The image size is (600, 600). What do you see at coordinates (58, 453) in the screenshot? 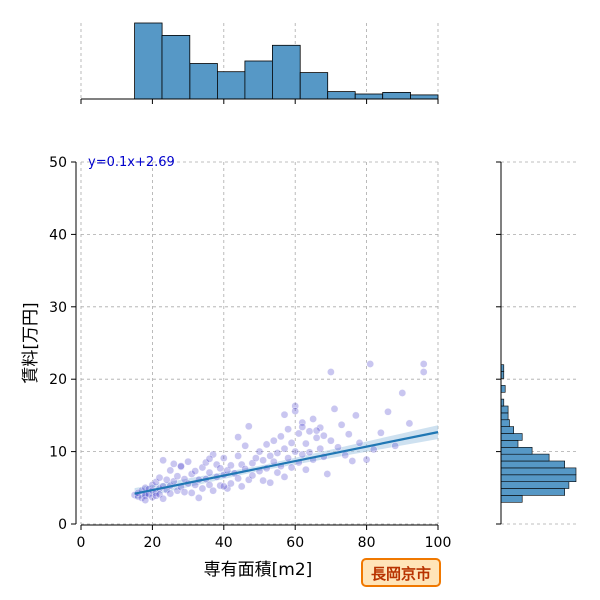
I see `y-tick-label: 10` at bounding box center [58, 453].